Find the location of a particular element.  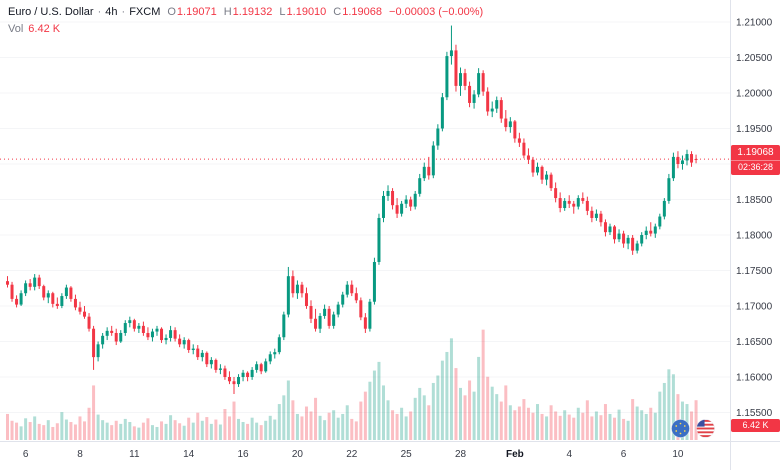

price-axis-label: 1.21000 is located at coordinates (754, 23).